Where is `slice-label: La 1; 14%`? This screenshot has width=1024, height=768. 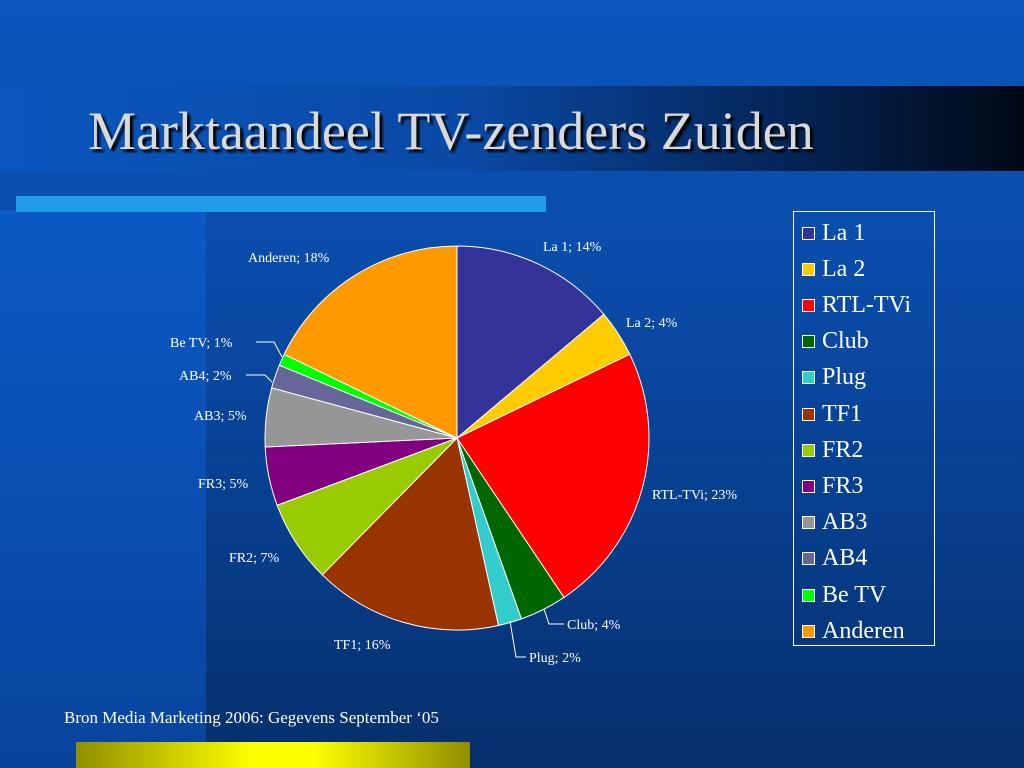
slice-label: La 1; 14% is located at coordinates (572, 247).